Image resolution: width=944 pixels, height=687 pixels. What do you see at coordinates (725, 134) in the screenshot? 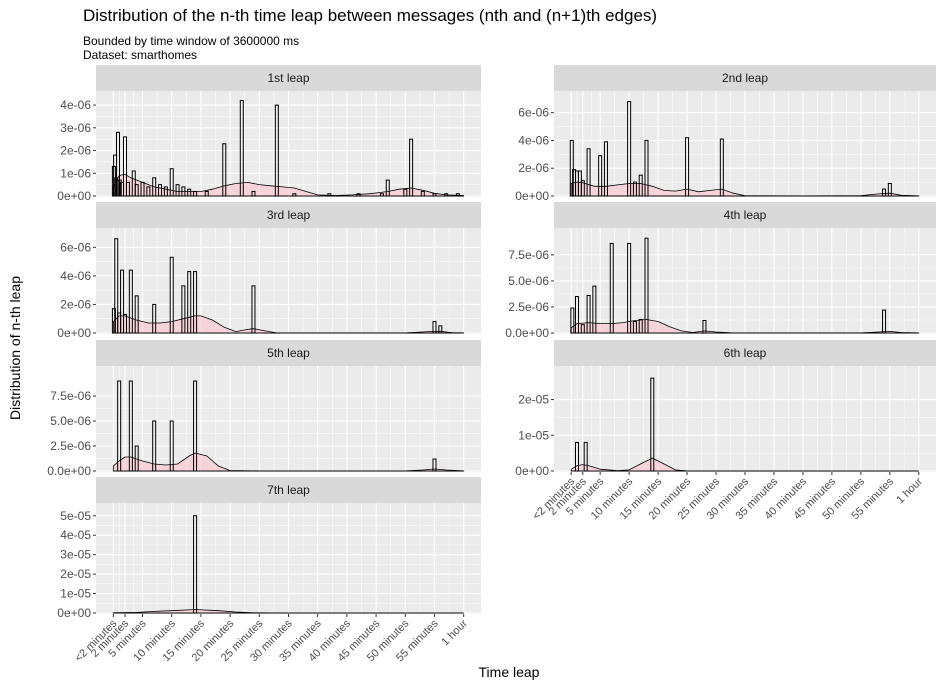
I see `facet-panel-2: 2nd leap 0e+00 2e-06 4e-06 6e-06` at bounding box center [725, 134].